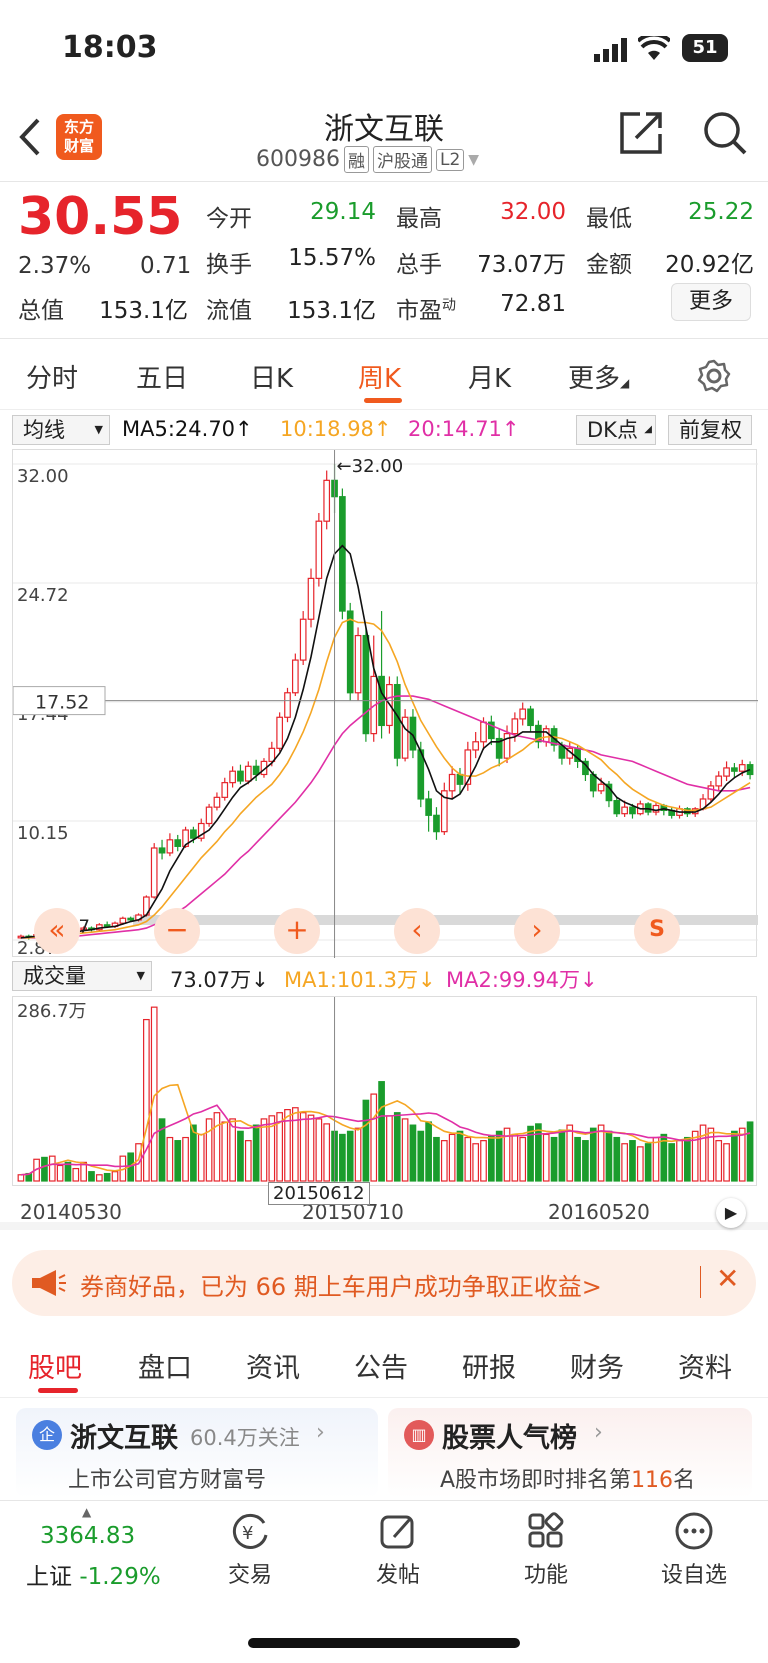  Describe the element at coordinates (417, 931) in the screenshot. I see `prev-icon: ‹` at that location.